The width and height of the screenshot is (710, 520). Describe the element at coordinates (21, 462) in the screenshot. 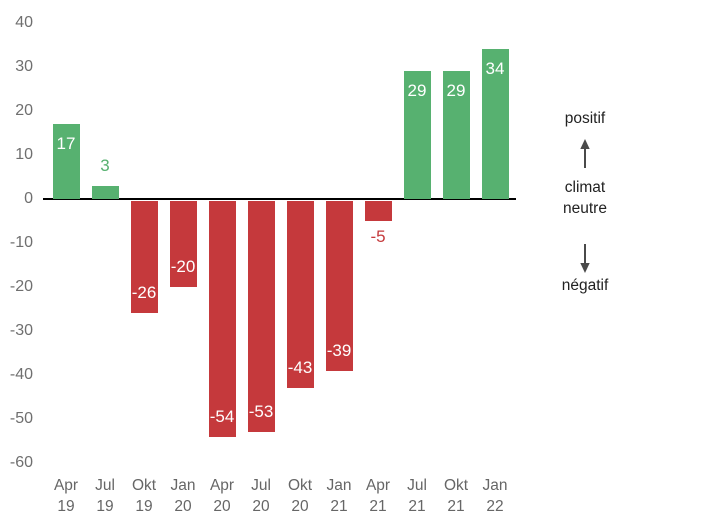

I see `y-axis-tick-label: -60` at that location.